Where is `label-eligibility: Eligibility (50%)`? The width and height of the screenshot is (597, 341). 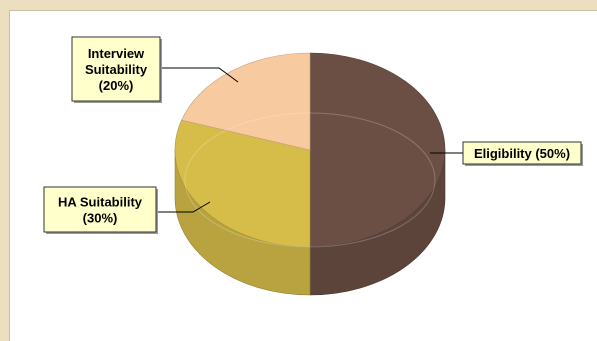 label-eligibility: Eligibility (50%) is located at coordinates (506, 153).